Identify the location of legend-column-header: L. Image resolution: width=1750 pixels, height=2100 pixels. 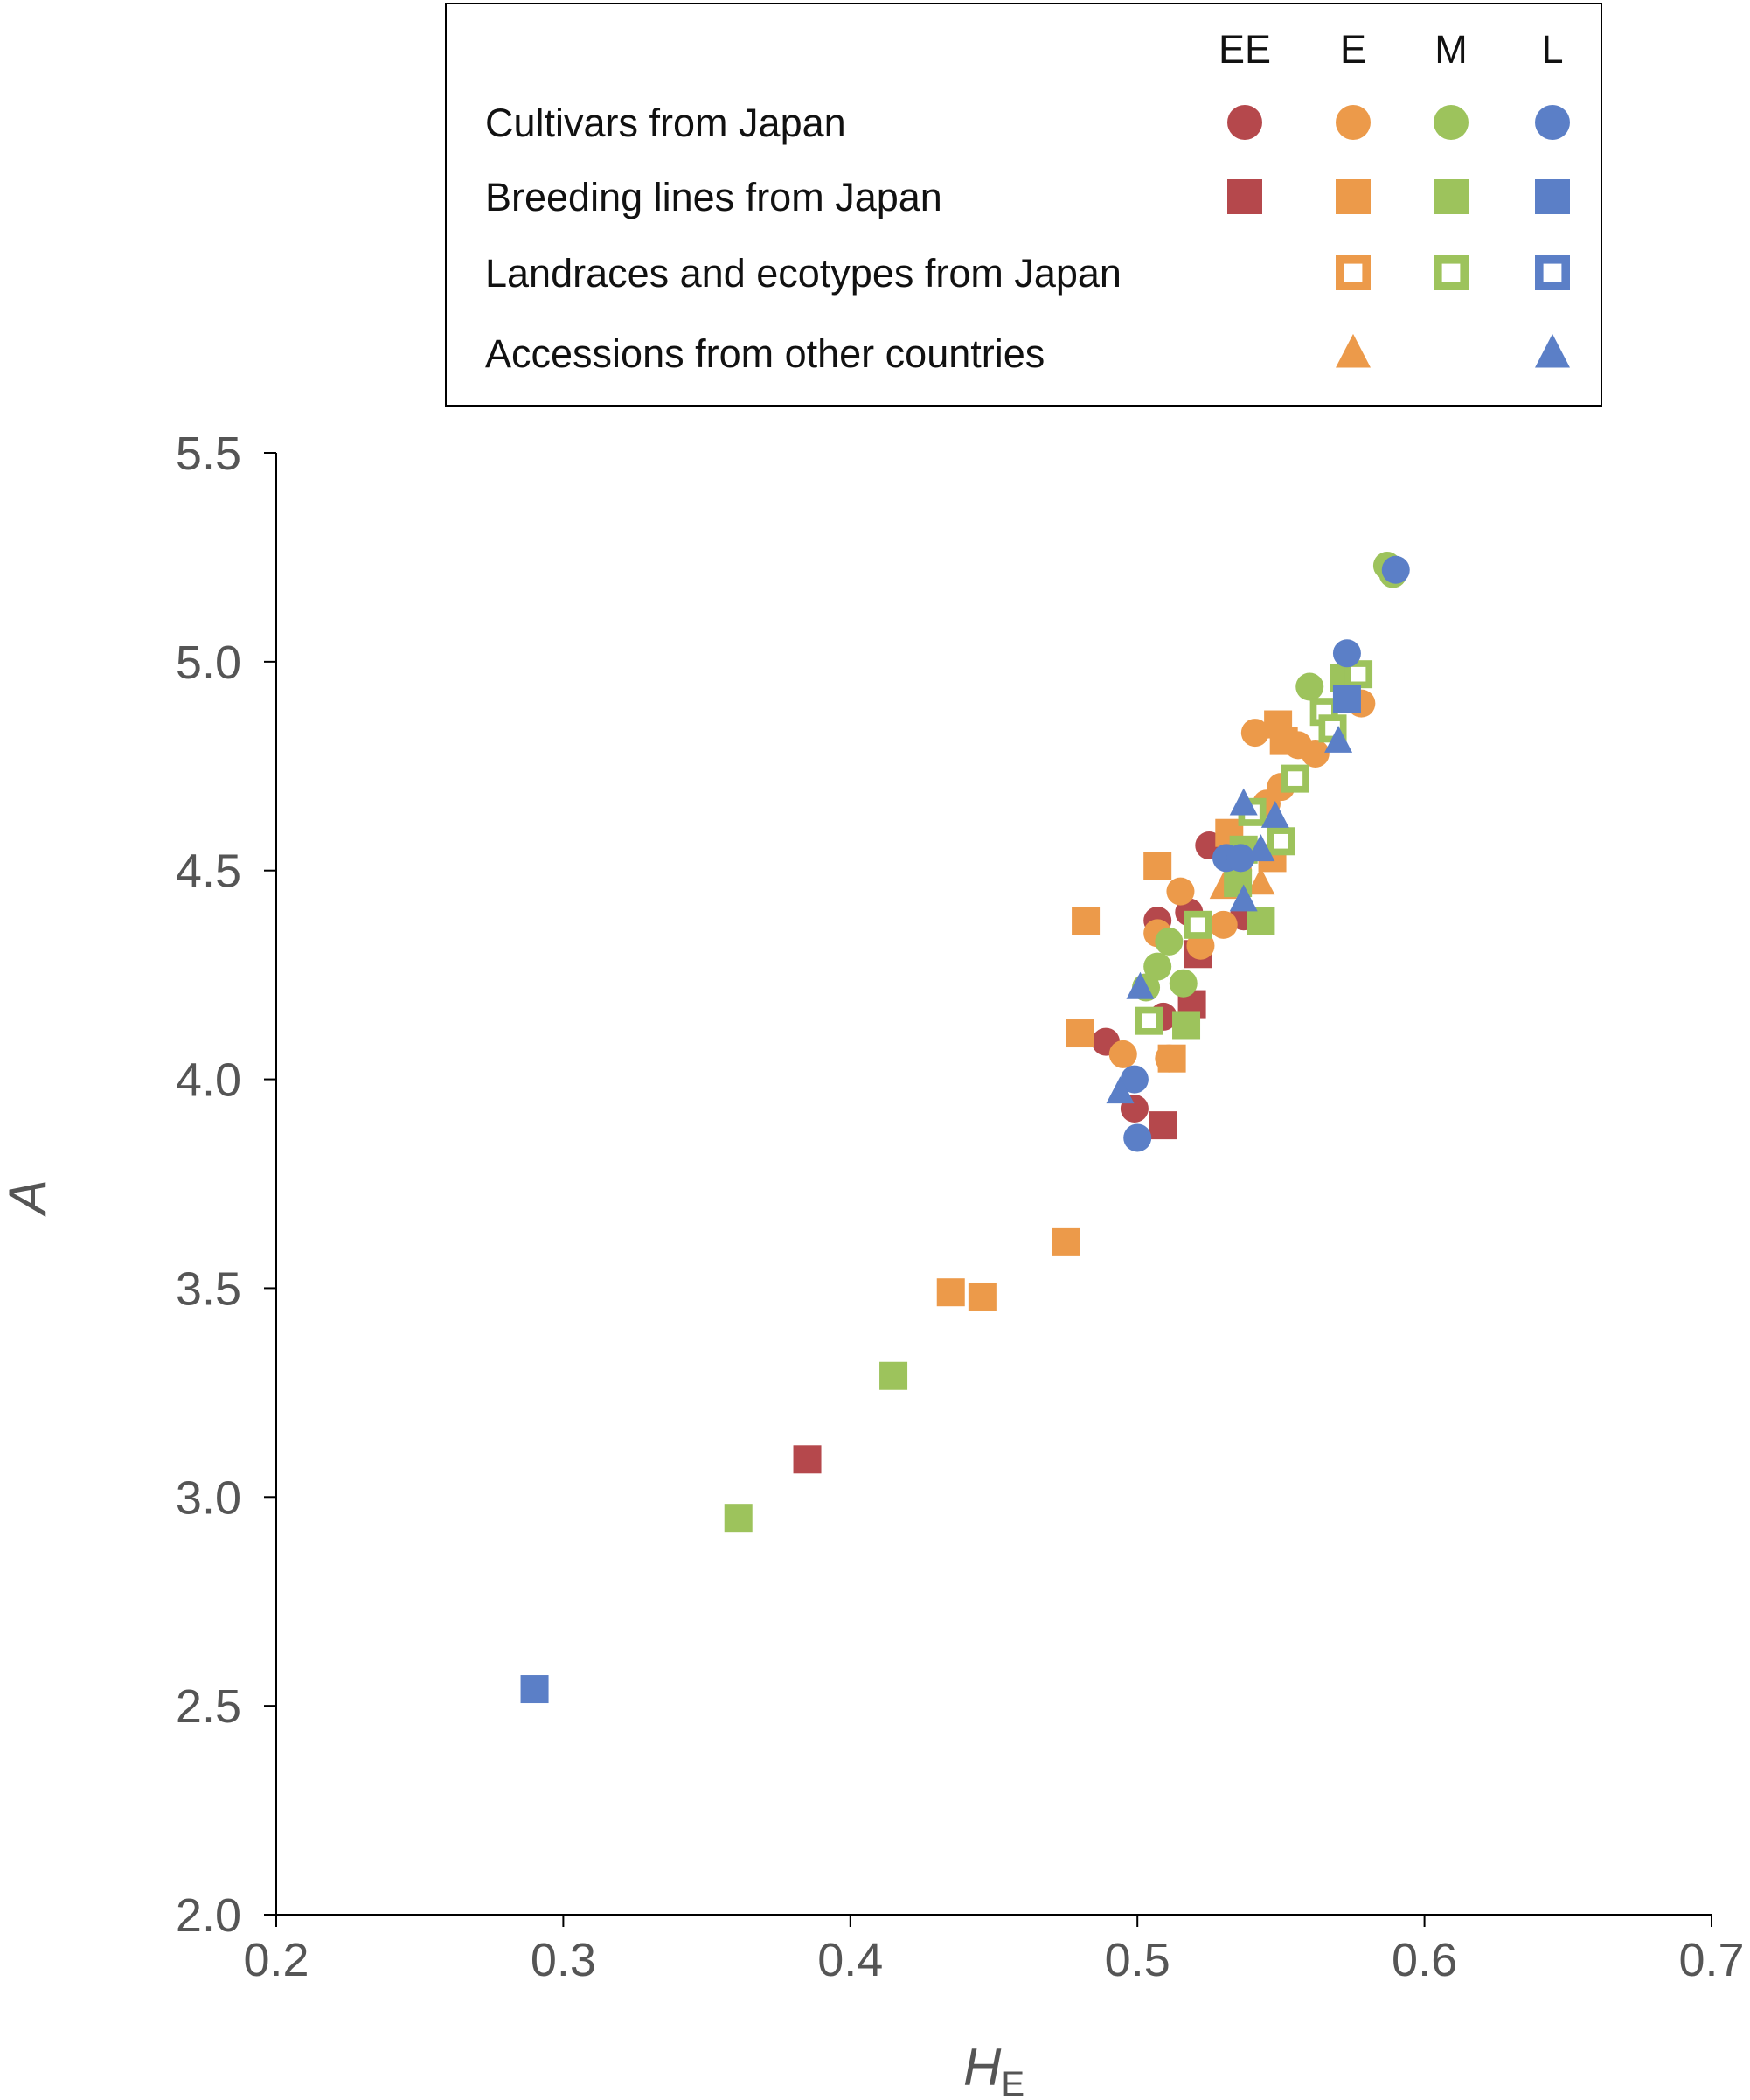
(1552, 49).